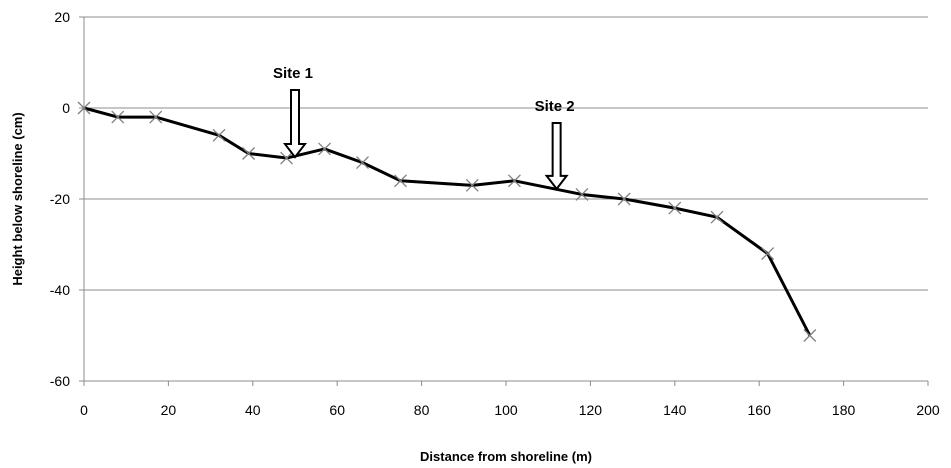  What do you see at coordinates (591, 410) in the screenshot?
I see `x-tick-label: 120` at bounding box center [591, 410].